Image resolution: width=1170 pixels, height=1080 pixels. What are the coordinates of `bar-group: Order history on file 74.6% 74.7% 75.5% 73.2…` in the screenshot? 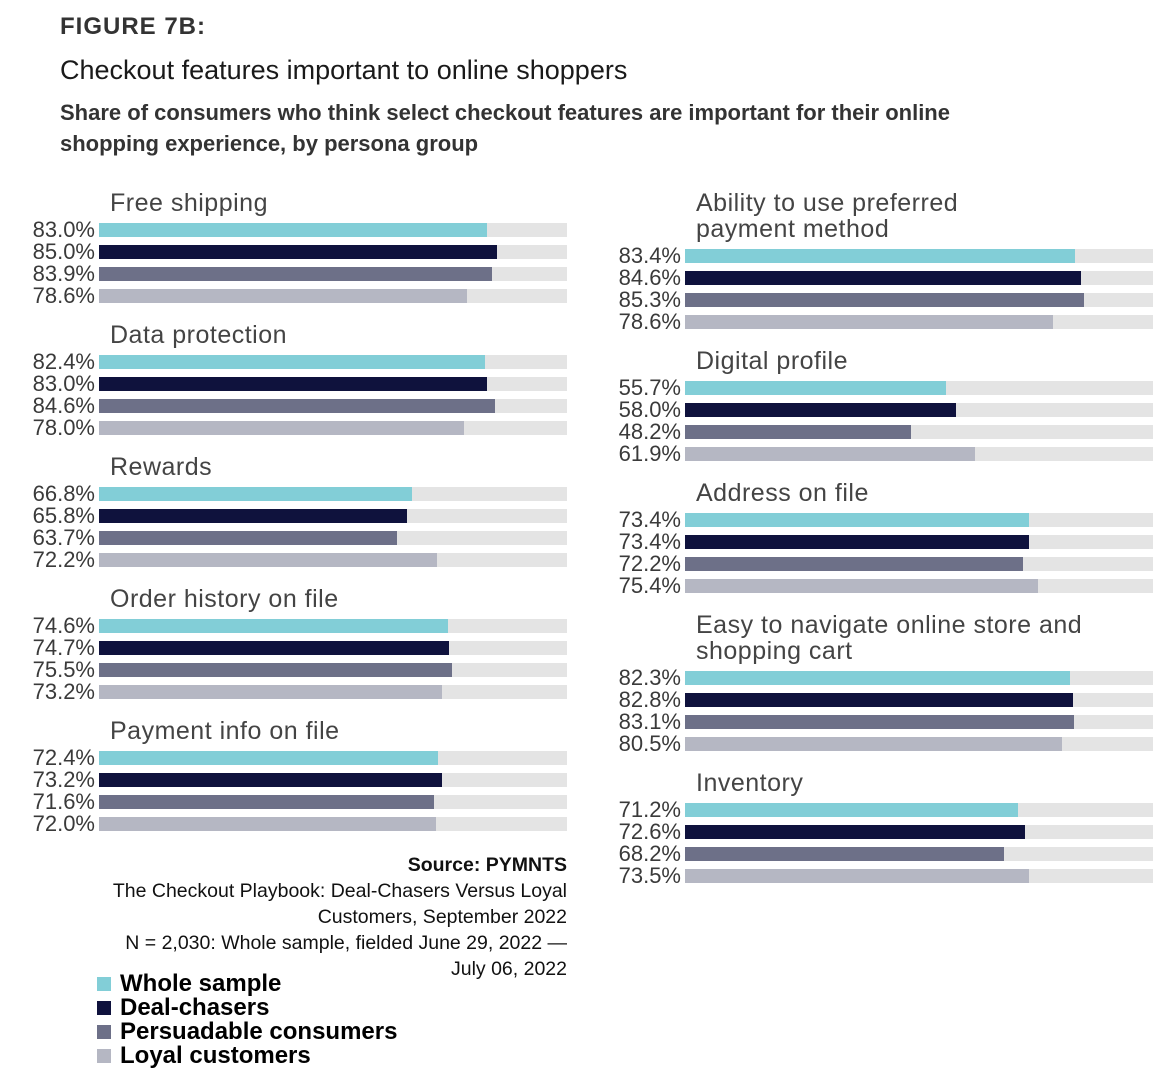 It's located at (300, 644).